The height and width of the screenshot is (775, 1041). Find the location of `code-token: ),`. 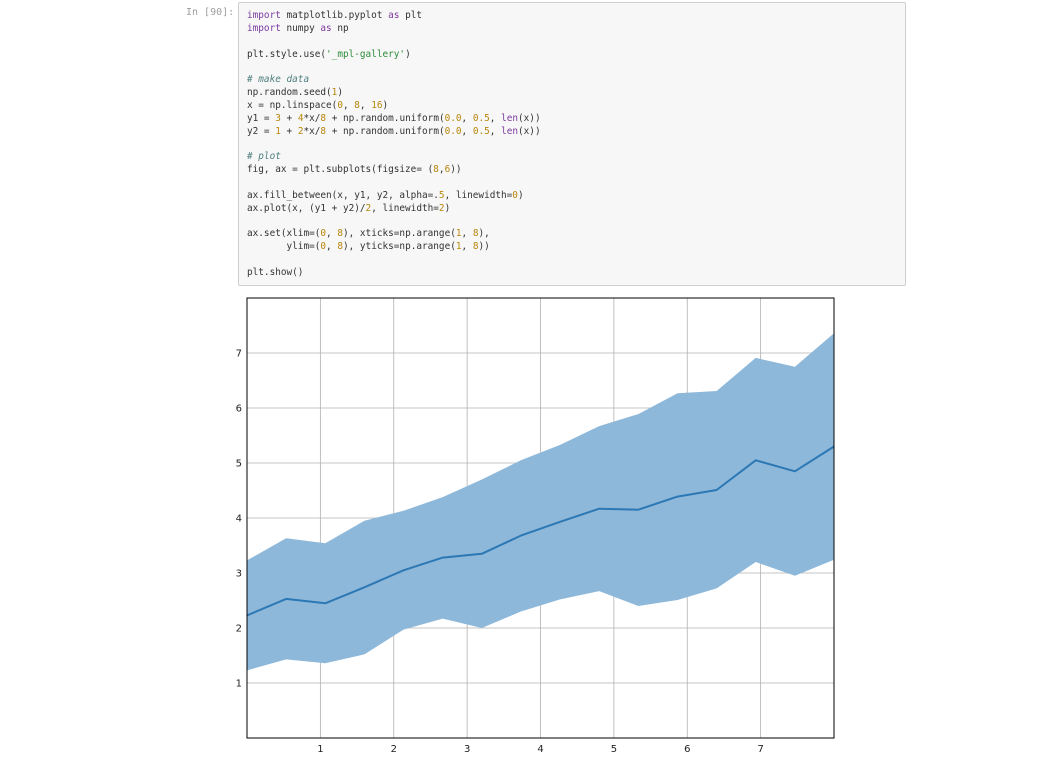

code-token: ), is located at coordinates (484, 234).